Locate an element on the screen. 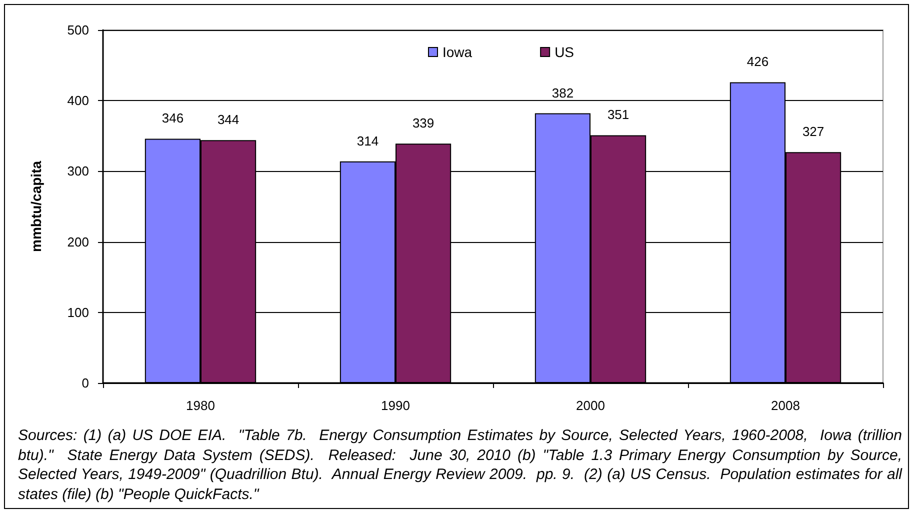 This screenshot has width=913, height=510. y-tick-label: 300 is located at coordinates (78, 171).